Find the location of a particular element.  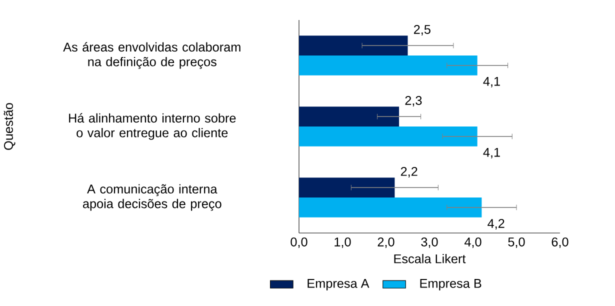

x-tick-label: 4,0 is located at coordinates (473, 242).